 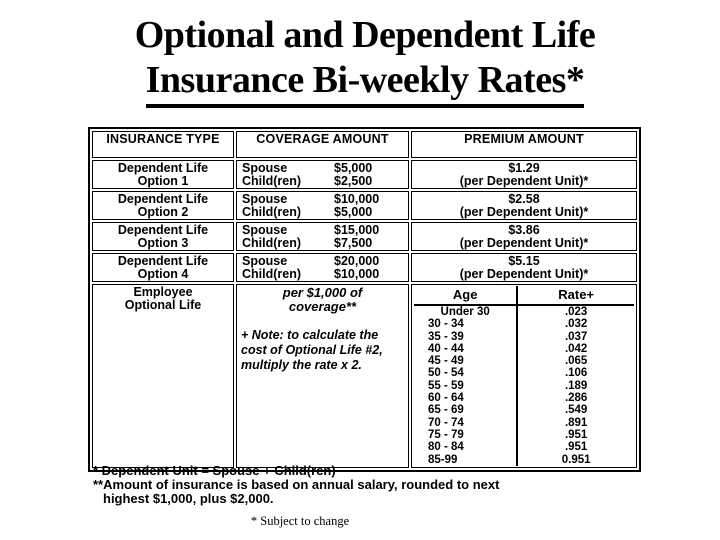 I want to click on rate-value: 0.951, so click(x=575, y=459).